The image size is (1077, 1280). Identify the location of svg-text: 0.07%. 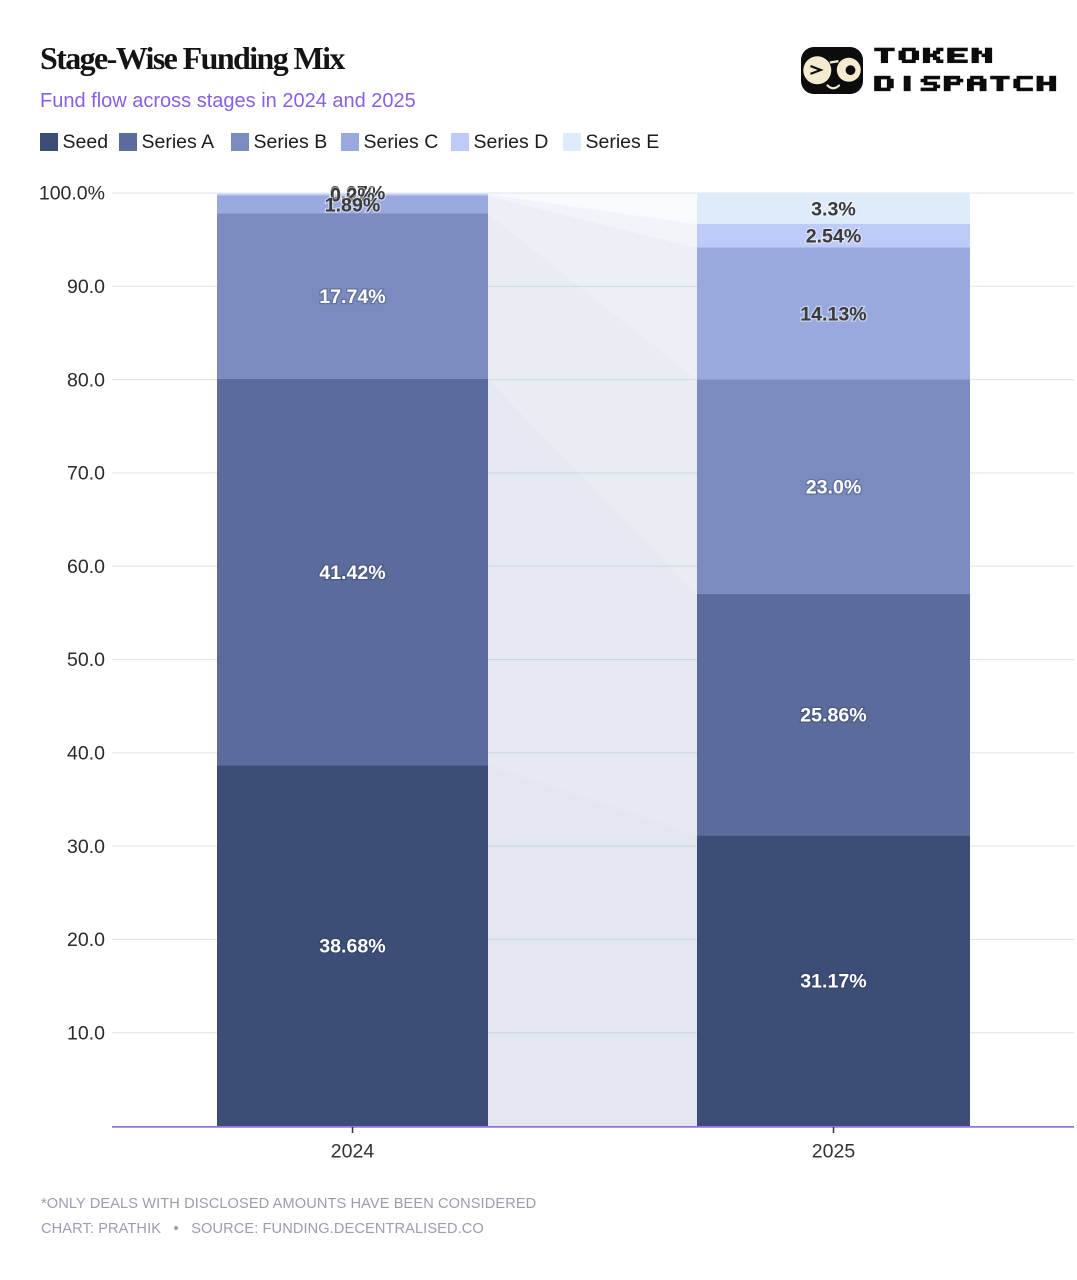
(358, 193).